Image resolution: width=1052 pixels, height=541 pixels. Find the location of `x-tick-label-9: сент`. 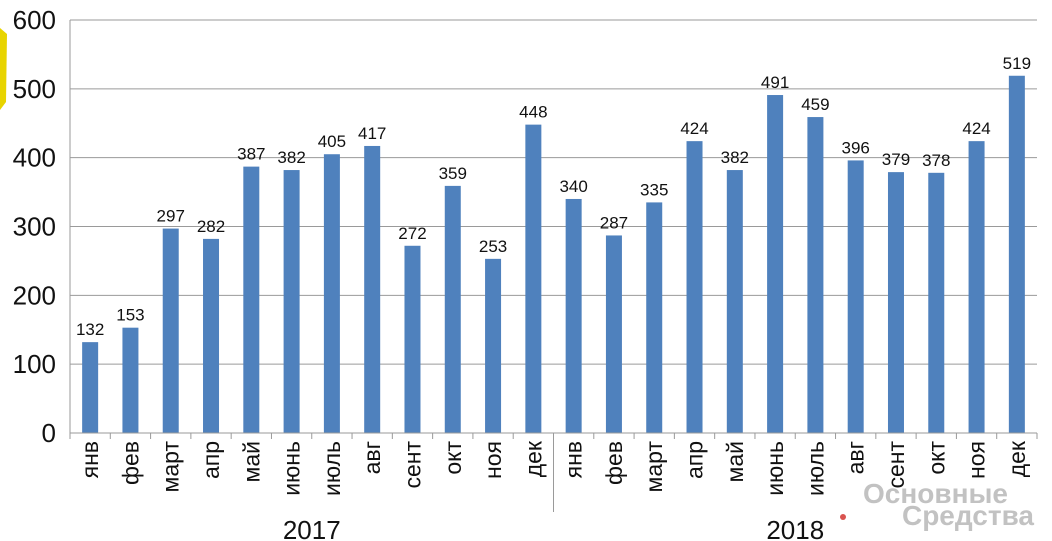

x-tick-label-9: сент is located at coordinates (412, 465).